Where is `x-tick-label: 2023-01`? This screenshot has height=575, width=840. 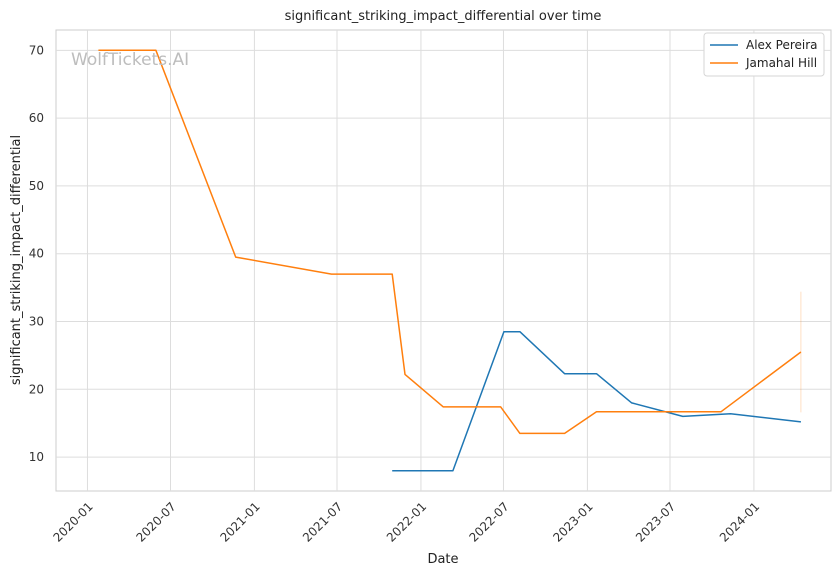 x-tick-label: 2023-01 is located at coordinates (572, 521).